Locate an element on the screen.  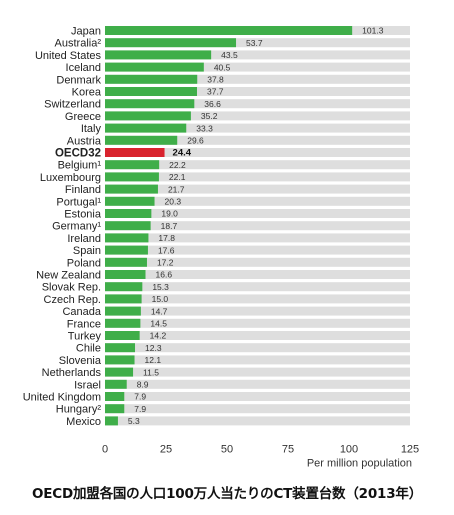
value-label: 36.6 is located at coordinates (212, 104).